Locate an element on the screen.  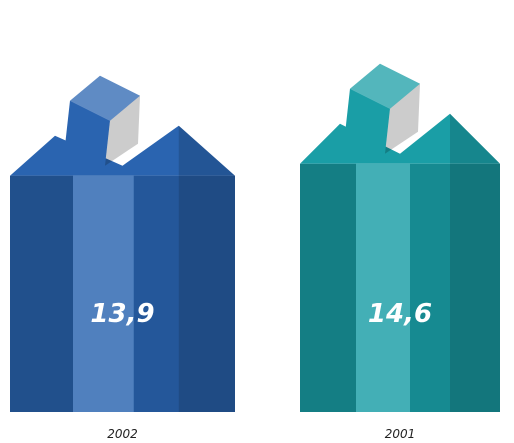
value-label: 13,9 is located at coordinates (122, 314).